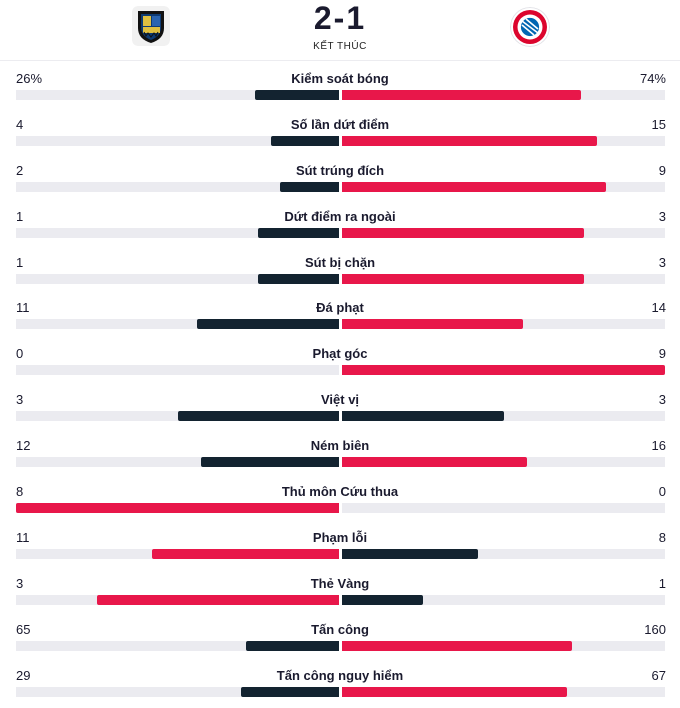 The image size is (680, 708). I want to click on header-divider, so click(340, 60).